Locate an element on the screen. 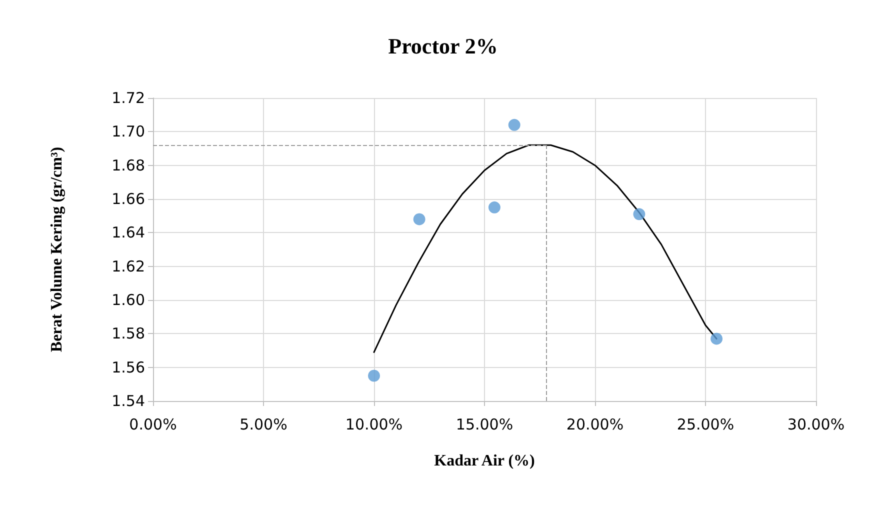 The width and height of the screenshot is (886, 532). x-axis-title: Kadar Air (%) is located at coordinates (484, 461).